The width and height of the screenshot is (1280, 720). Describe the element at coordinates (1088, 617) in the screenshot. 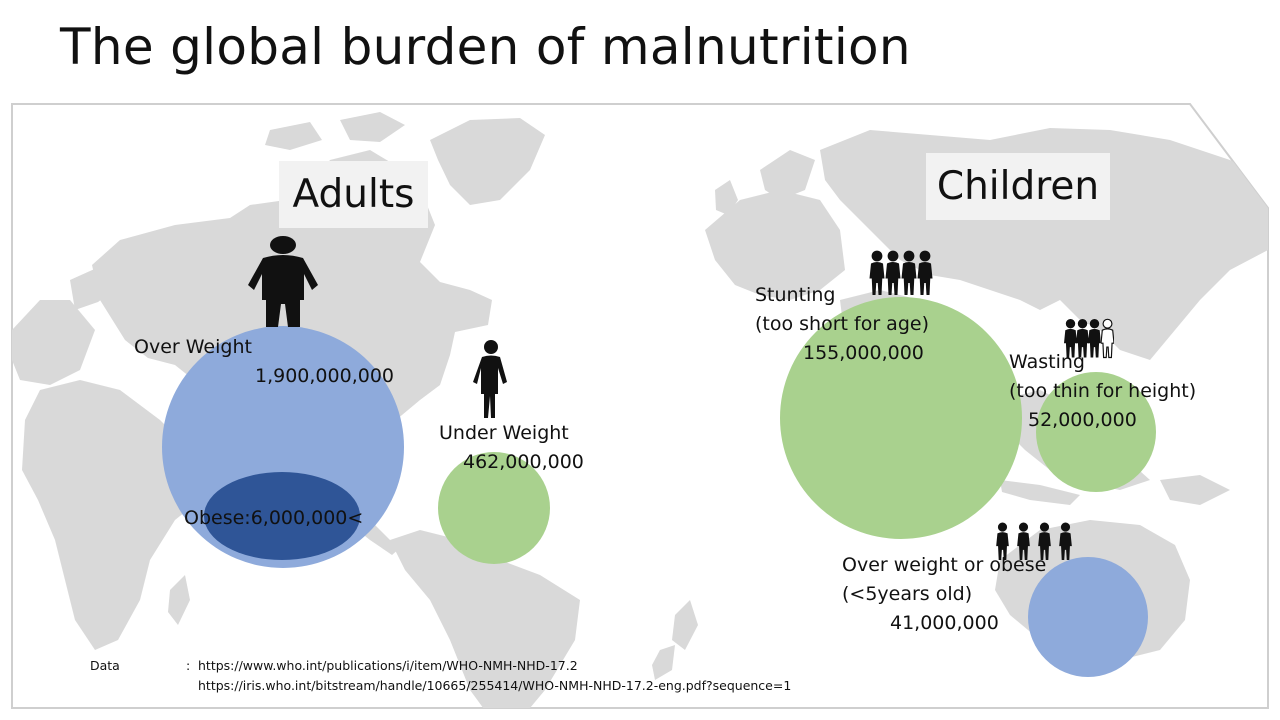

I see `child-overweight-circle` at that location.